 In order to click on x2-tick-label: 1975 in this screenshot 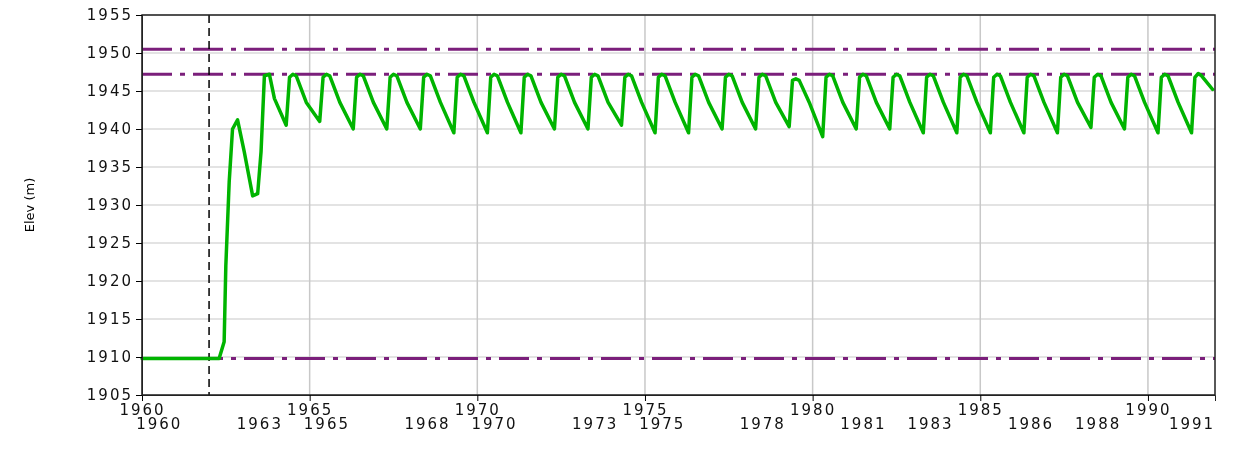, I will do `click(662, 423)`.